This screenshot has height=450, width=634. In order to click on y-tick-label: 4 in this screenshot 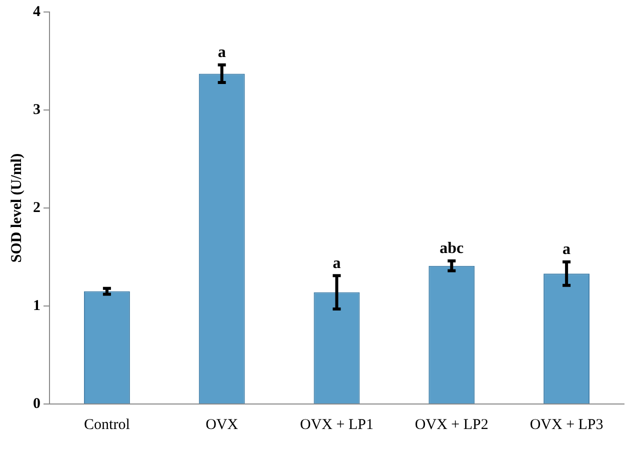, I will do `click(37, 12)`.